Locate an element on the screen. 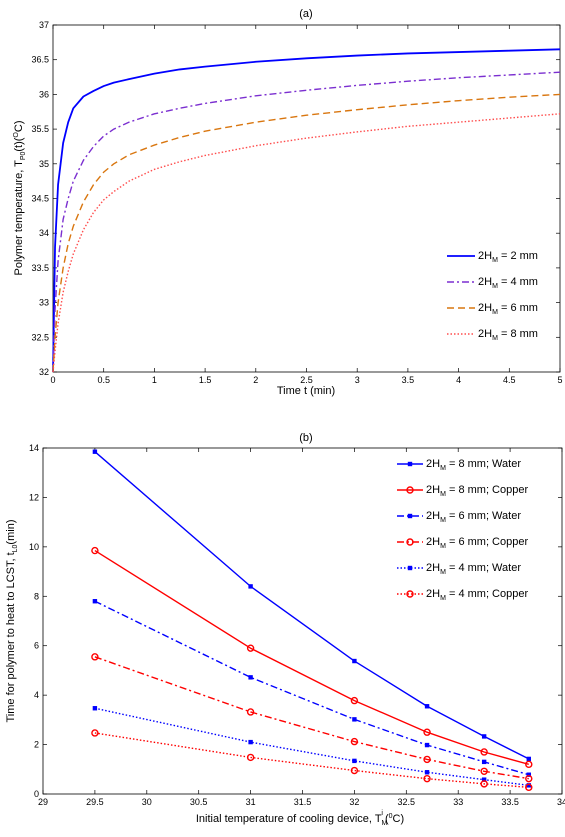 This screenshot has width=565, height=837. x-tick-label: 2 is located at coordinates (255, 380).